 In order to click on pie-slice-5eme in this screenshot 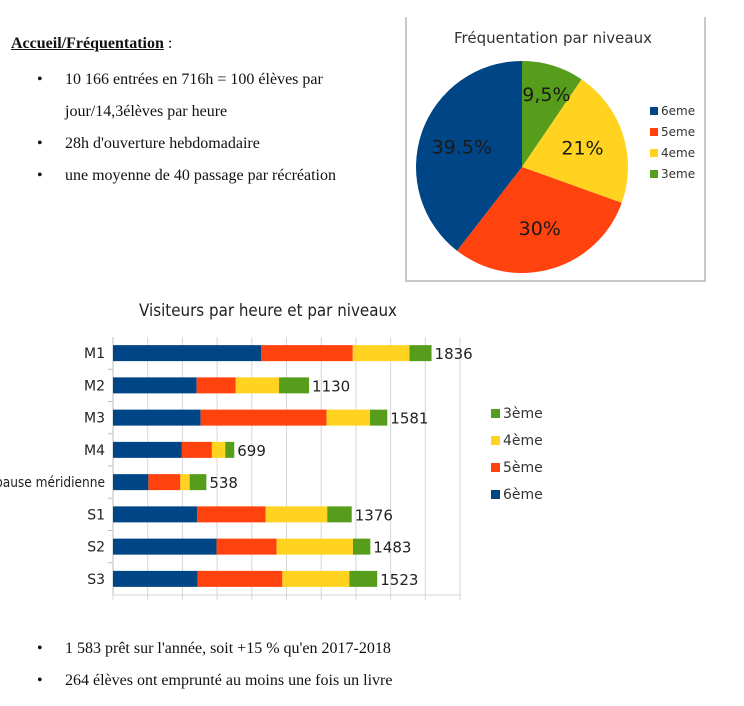, I will do `click(539, 220)`.